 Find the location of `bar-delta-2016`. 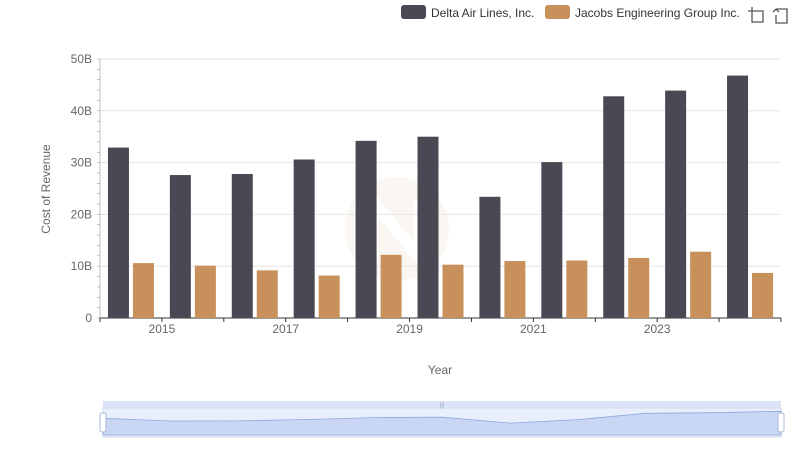

bar-delta-2016 is located at coordinates (242, 245).